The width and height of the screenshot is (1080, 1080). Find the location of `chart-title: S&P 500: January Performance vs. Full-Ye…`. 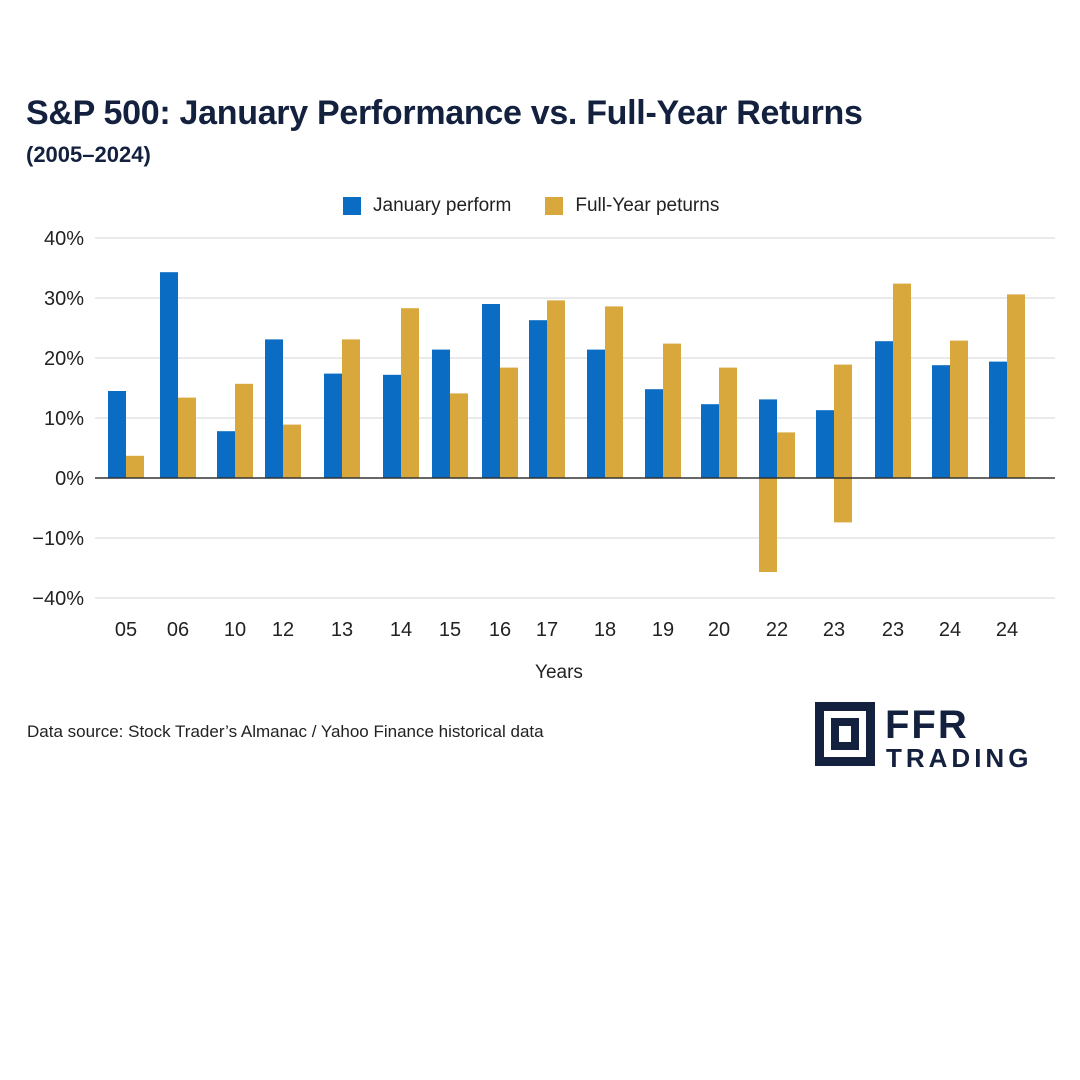

chart-title: S&P 500: January Performance vs. Full-Ye… is located at coordinates (444, 113).